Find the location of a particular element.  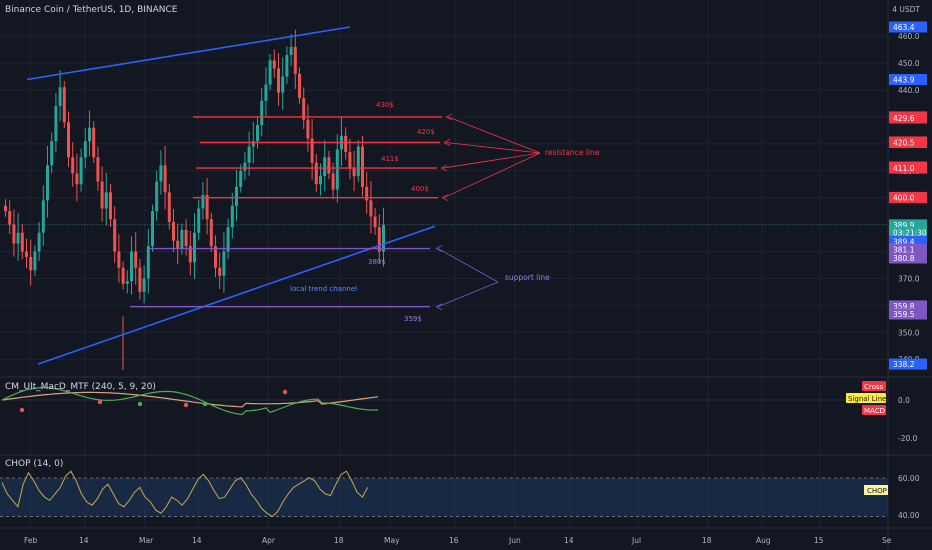

macd-panel: Cross Signal Line MACD 0.0 -20.0 is located at coordinates (459, 412).